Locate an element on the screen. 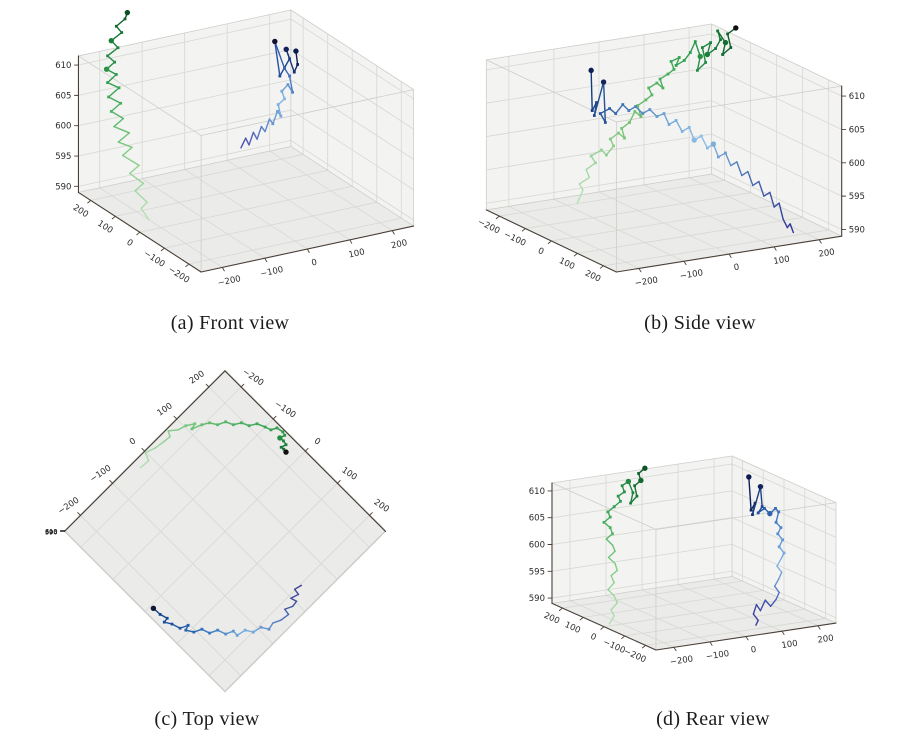 The height and width of the screenshot is (741, 900). caption-side-view: (b) Side view is located at coordinates (700, 323).